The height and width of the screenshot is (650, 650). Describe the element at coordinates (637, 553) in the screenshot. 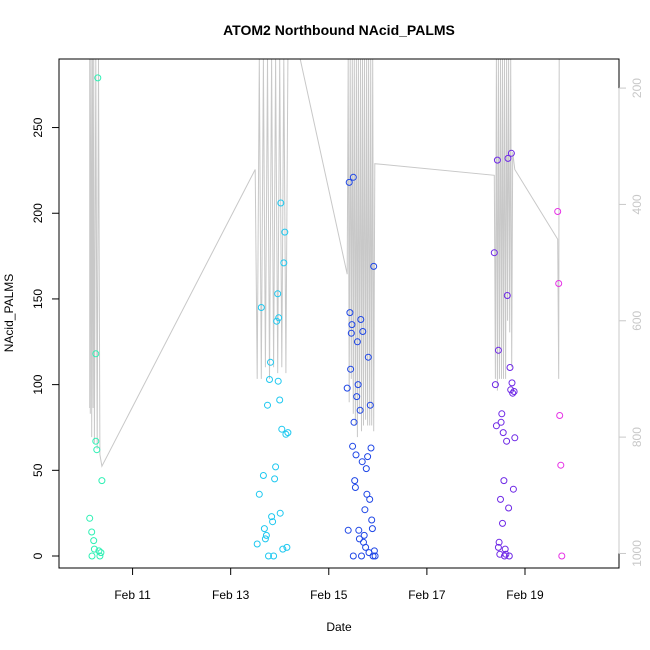

I see `right-tick-label: 1000` at that location.